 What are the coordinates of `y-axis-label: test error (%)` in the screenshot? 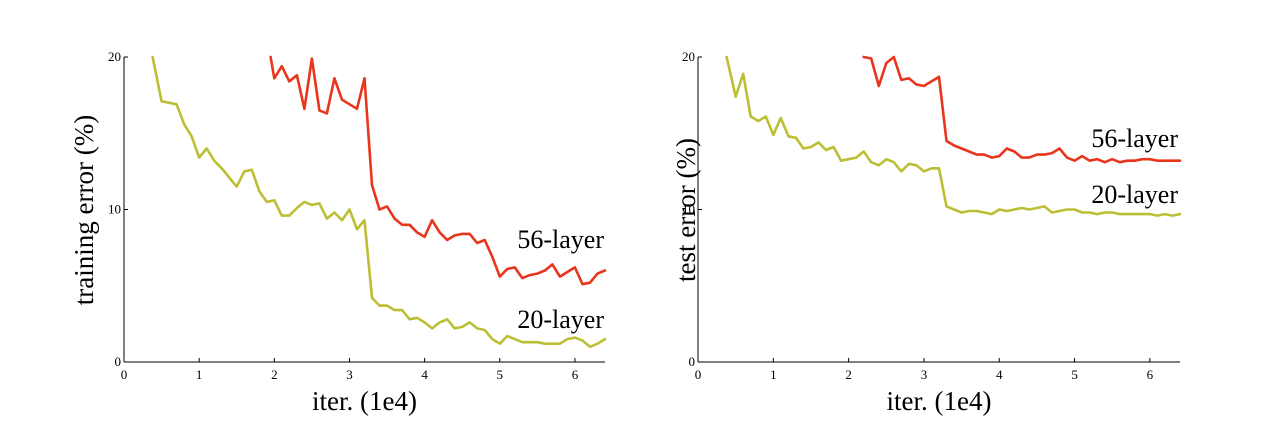 It's located at (686, 210).